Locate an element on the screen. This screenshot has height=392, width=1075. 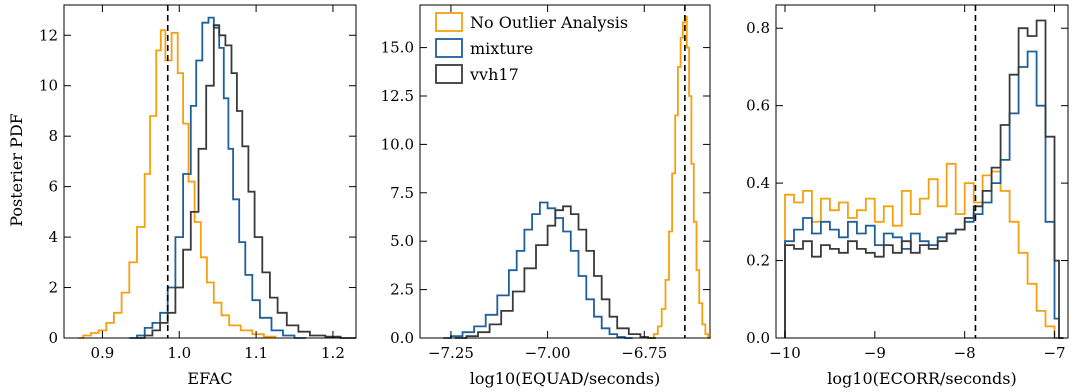
y-tick-label: 0.2 is located at coordinates (758, 261).